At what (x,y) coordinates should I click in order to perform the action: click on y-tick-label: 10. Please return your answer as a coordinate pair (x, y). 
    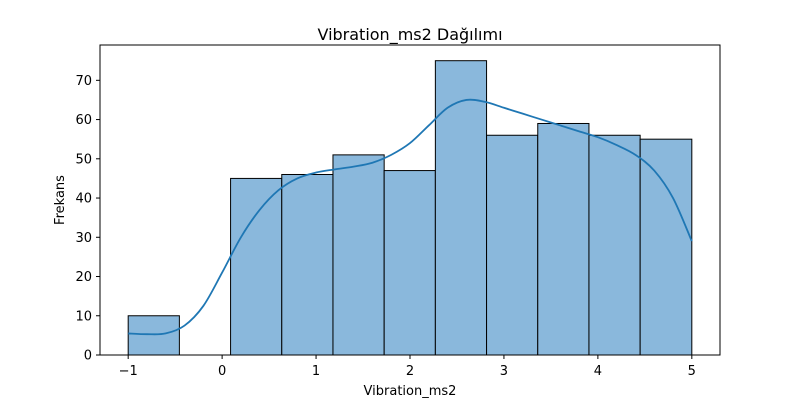
    Looking at the image, I should click on (83, 316).